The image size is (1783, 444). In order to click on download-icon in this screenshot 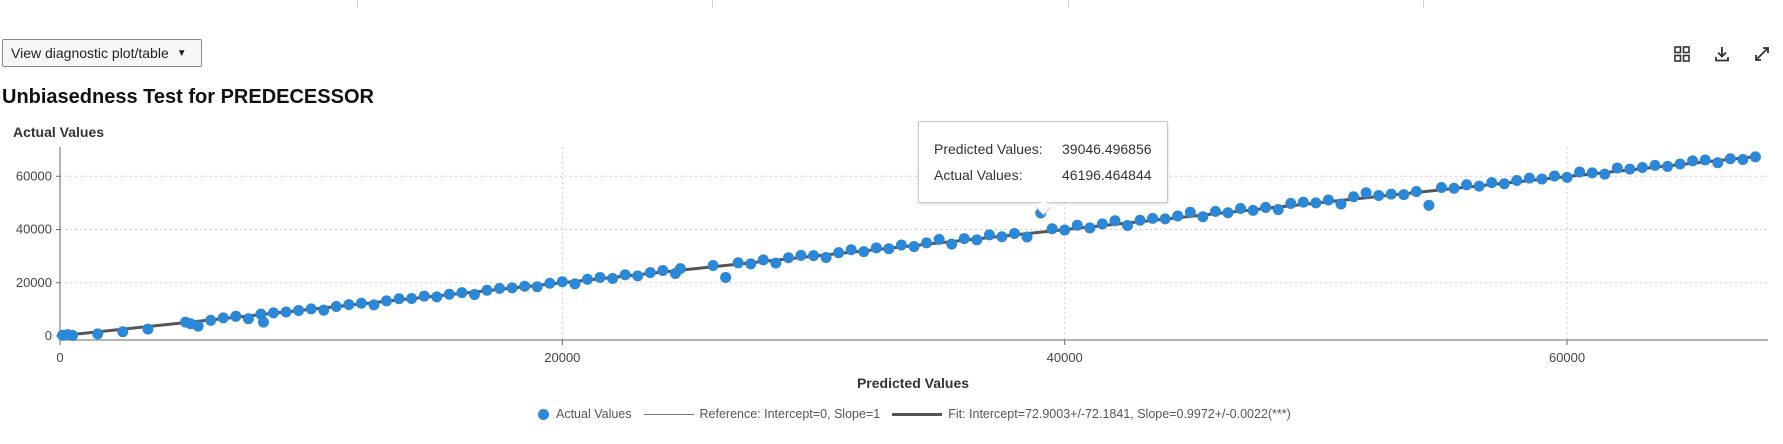, I will do `click(1722, 54)`.